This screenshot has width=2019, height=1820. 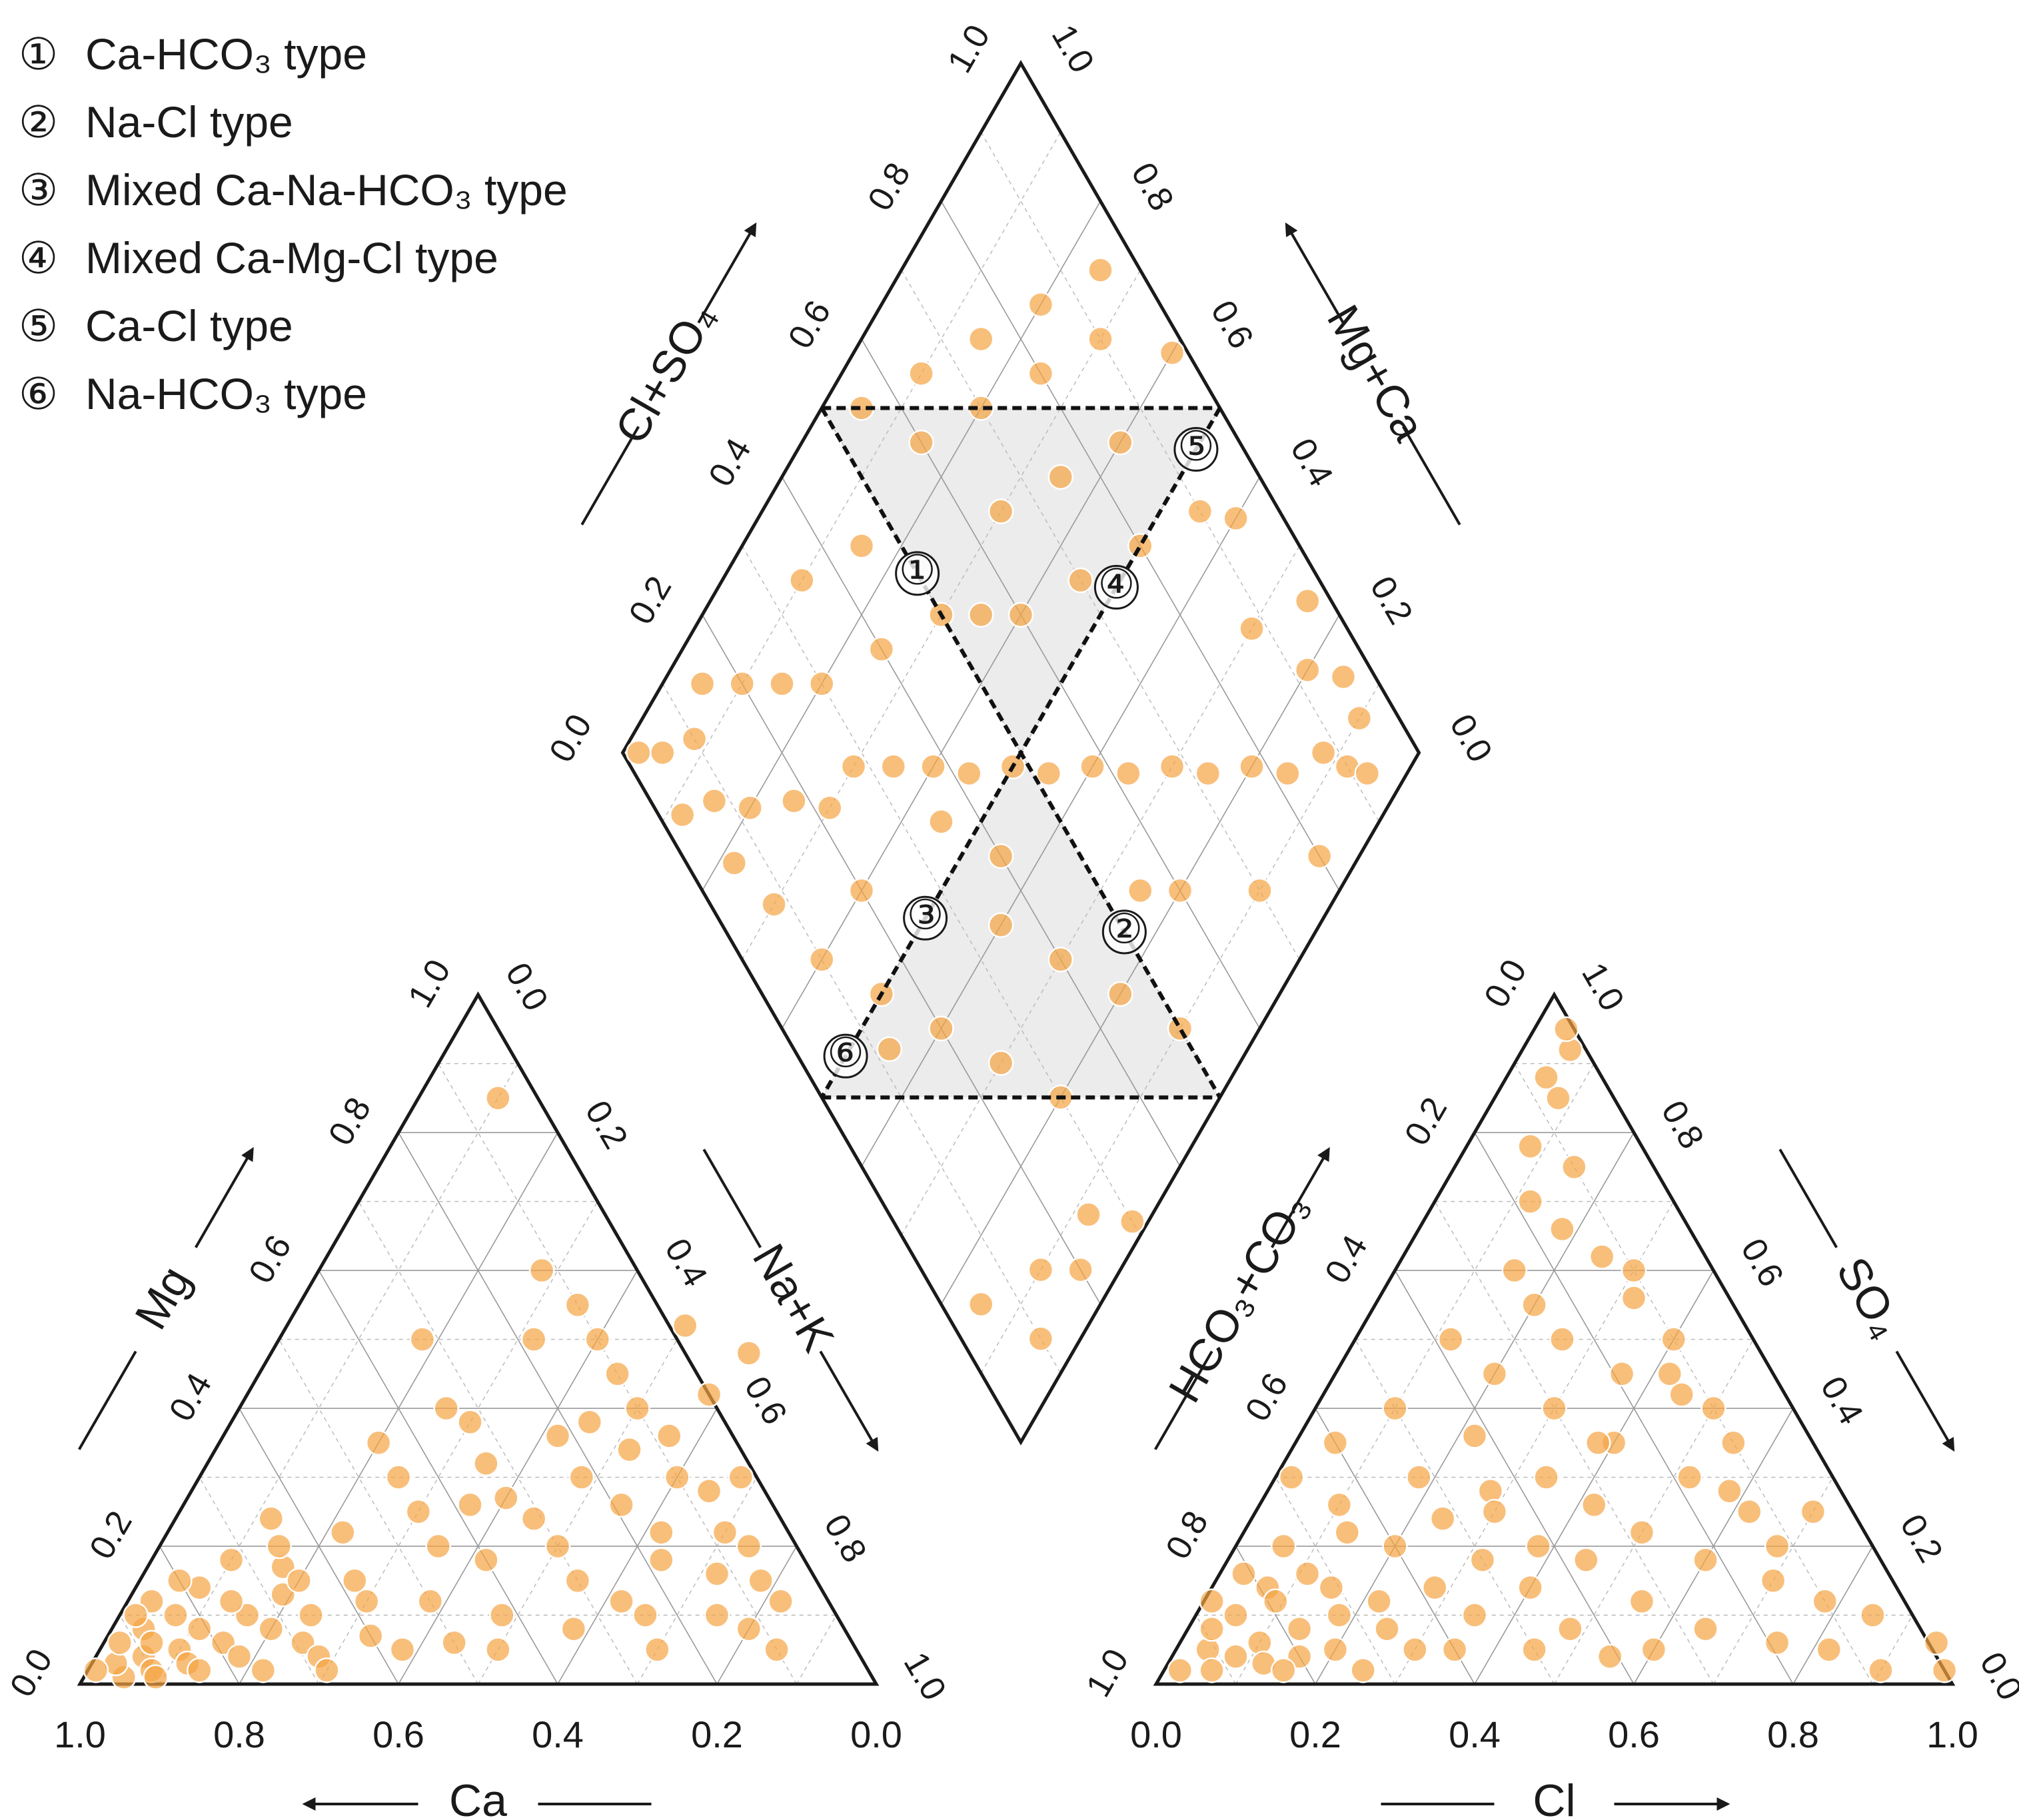 I want to click on axis-title-so4-line, so click(x=1925, y=1401).